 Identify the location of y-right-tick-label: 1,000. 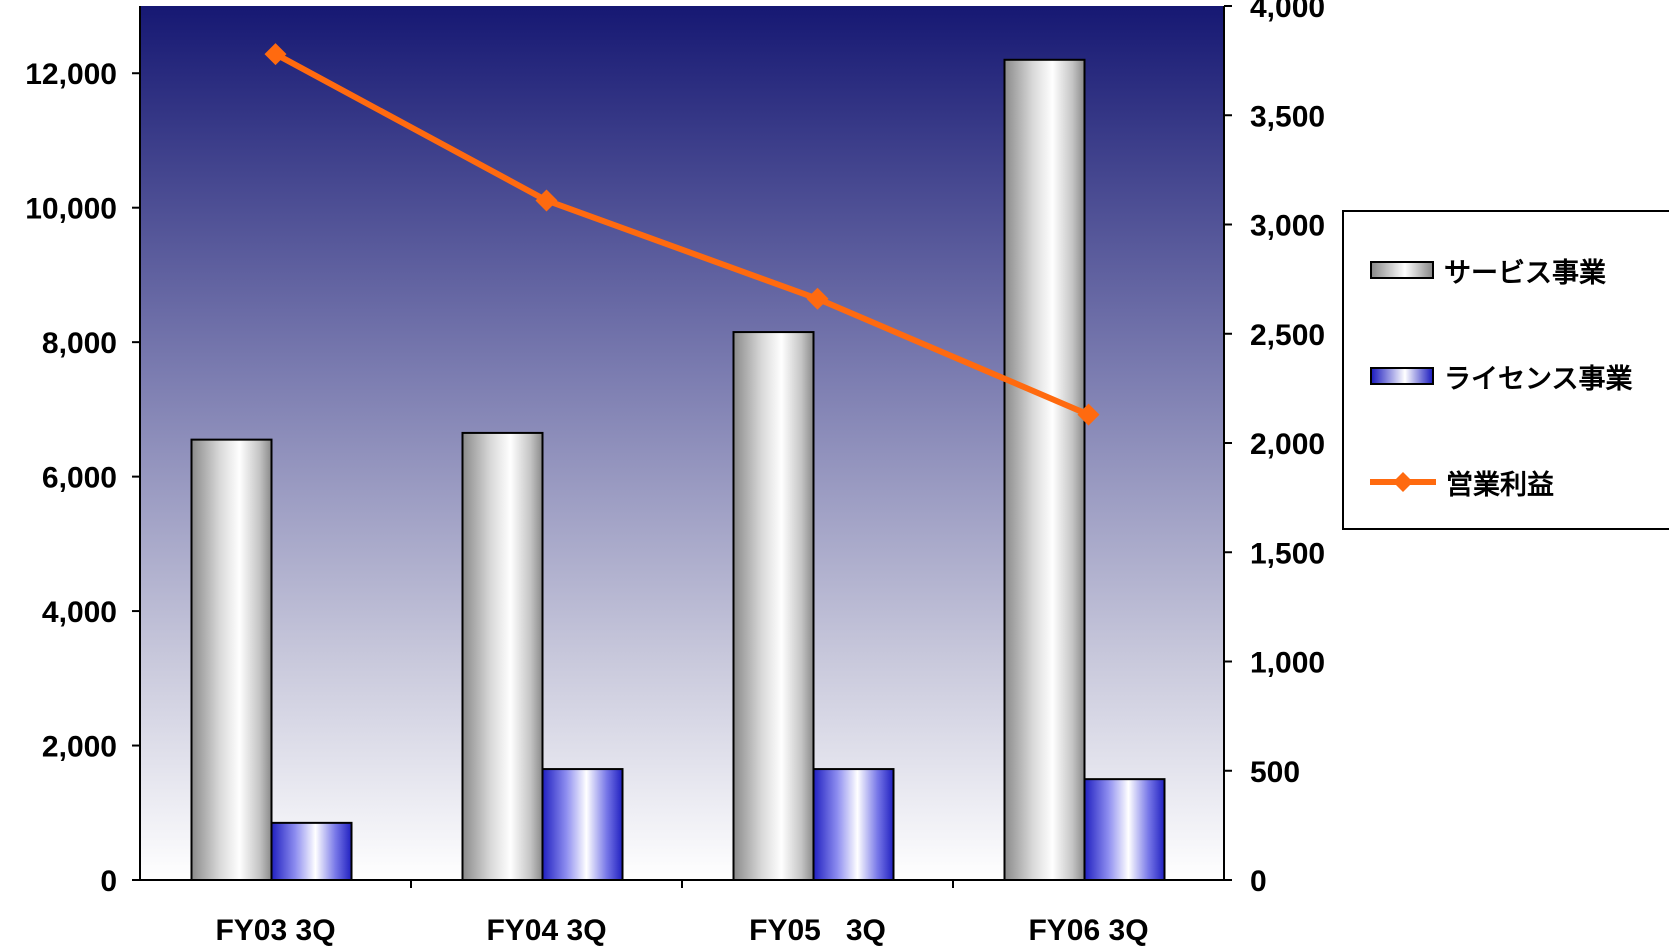
(1287, 663).